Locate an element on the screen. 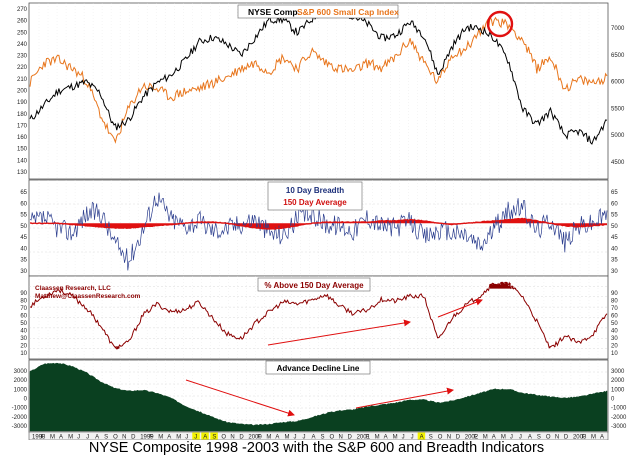  percent-above-line is located at coordinates (318, 315).